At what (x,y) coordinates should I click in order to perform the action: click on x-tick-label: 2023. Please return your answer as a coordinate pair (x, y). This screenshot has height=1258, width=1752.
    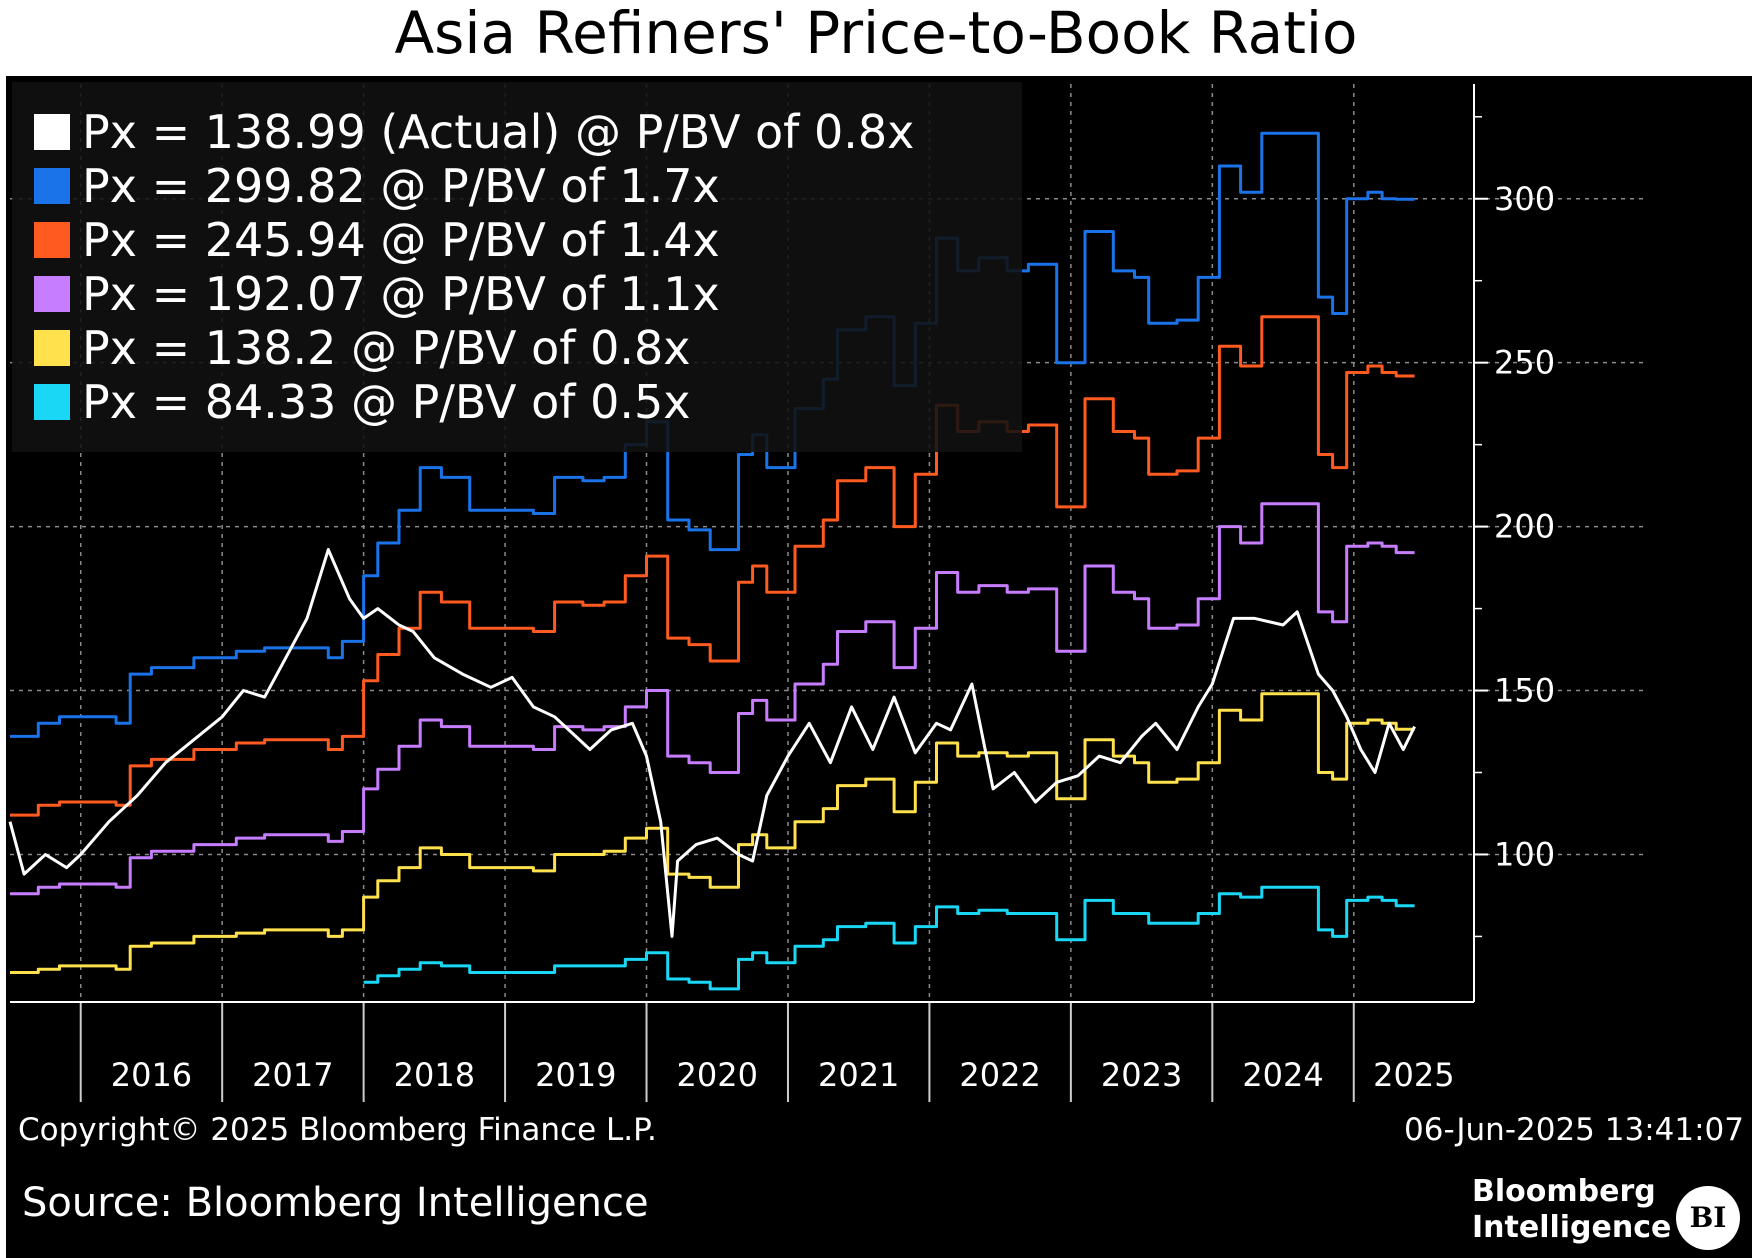
    Looking at the image, I should click on (1141, 1075).